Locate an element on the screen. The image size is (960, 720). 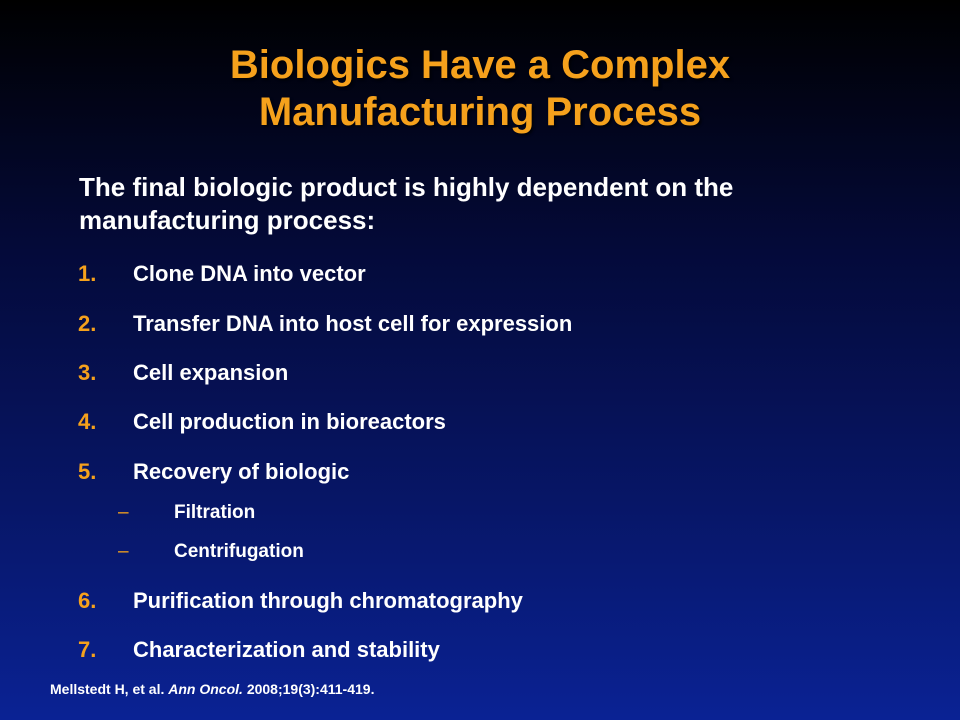
process-step: 4. Cell production in bioreactors is located at coordinates (262, 422).